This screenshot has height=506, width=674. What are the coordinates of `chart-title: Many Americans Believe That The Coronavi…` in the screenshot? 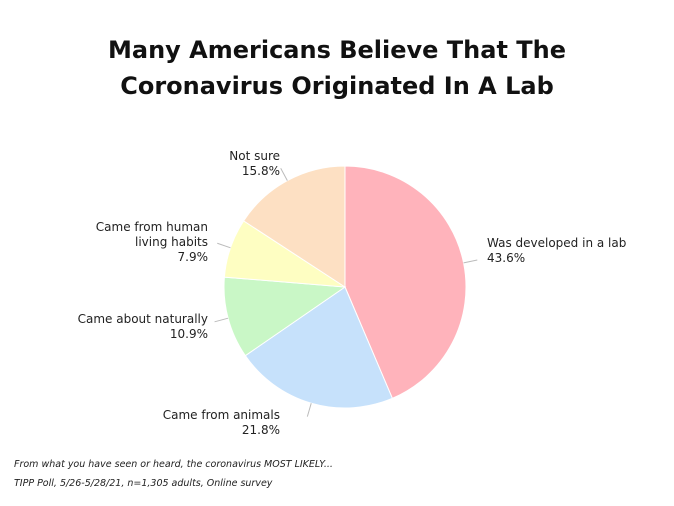 It's located at (337, 68).